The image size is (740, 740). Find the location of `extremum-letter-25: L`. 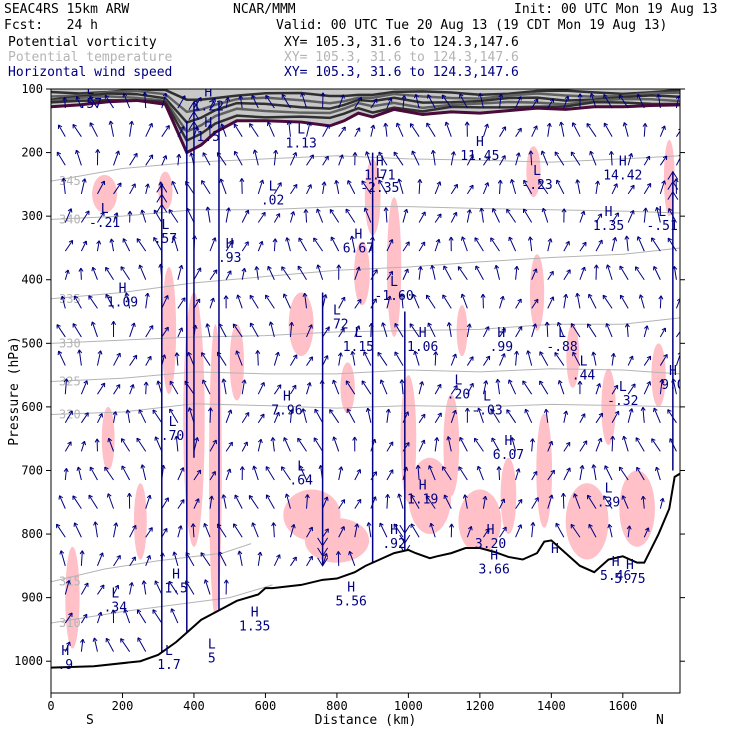

extremum-letter-25: L is located at coordinates (487, 397).